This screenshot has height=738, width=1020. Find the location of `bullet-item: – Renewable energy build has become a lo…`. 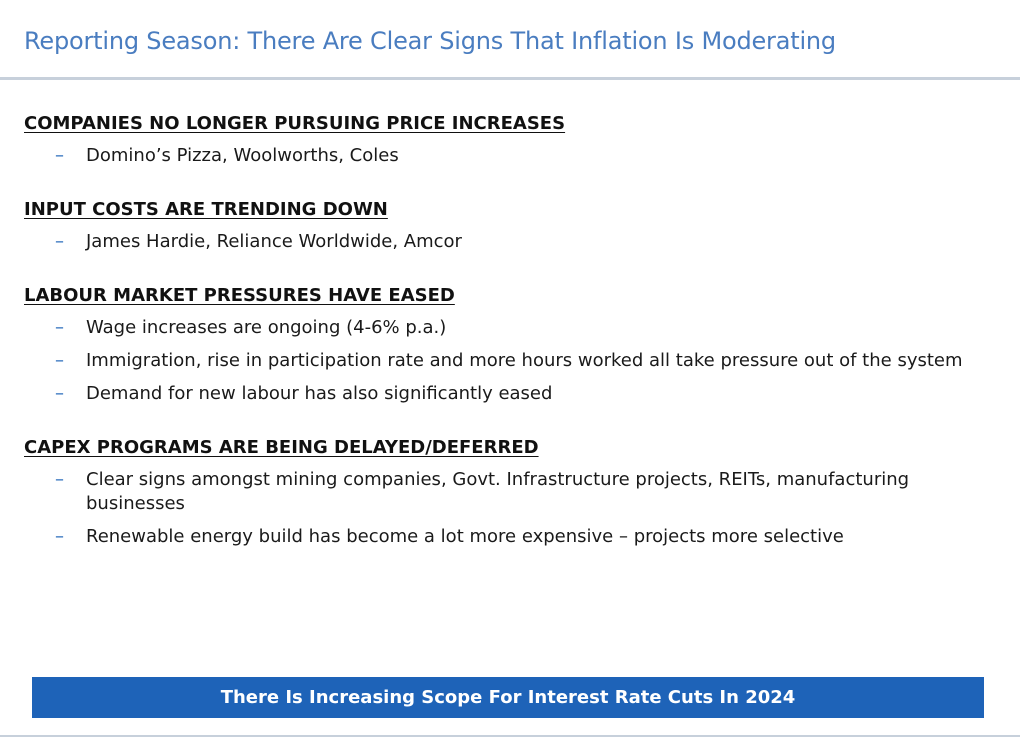

bullet-item: – Renewable energy build has become a lo… is located at coordinates (509, 537).